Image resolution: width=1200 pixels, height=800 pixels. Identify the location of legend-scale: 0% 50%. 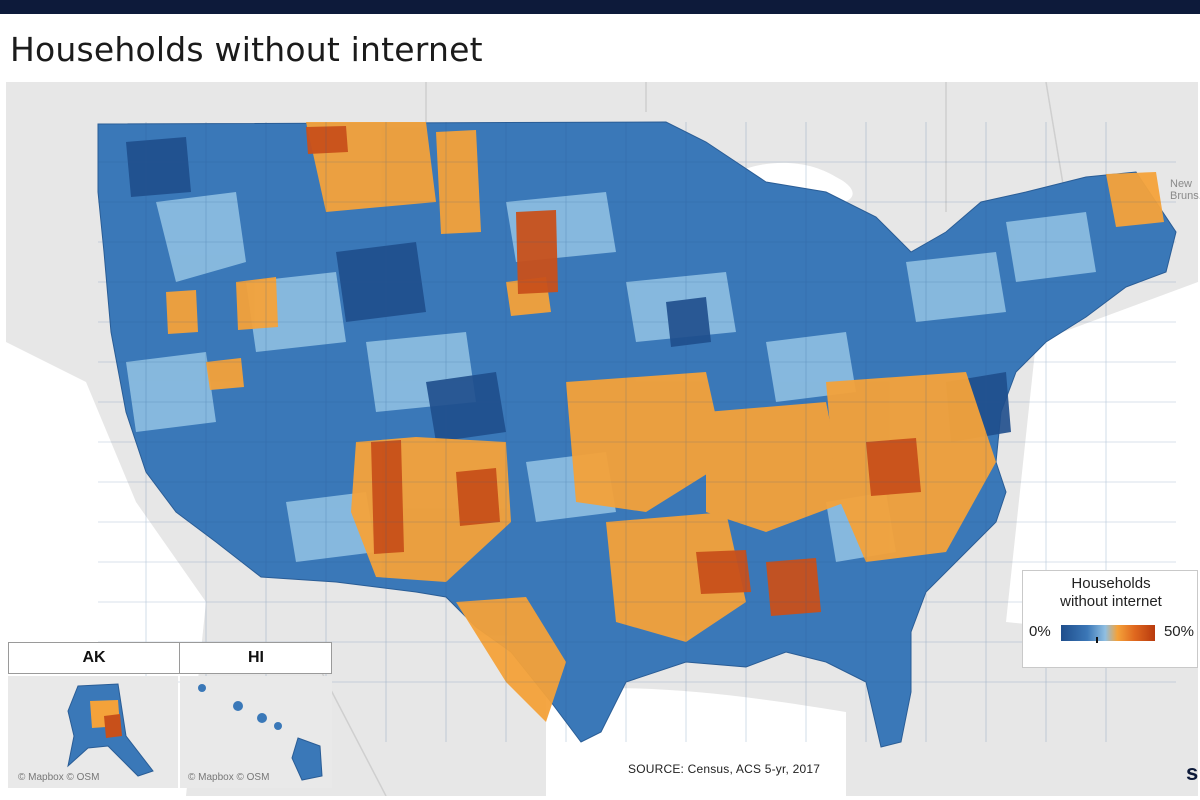
(1111, 633).